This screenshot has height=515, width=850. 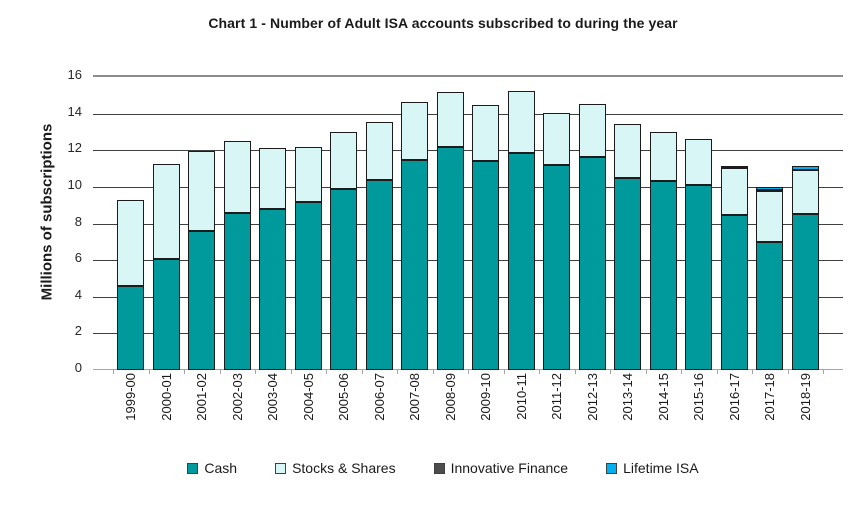 I want to click on x-tick-label: 2005-06, so click(x=343, y=397).